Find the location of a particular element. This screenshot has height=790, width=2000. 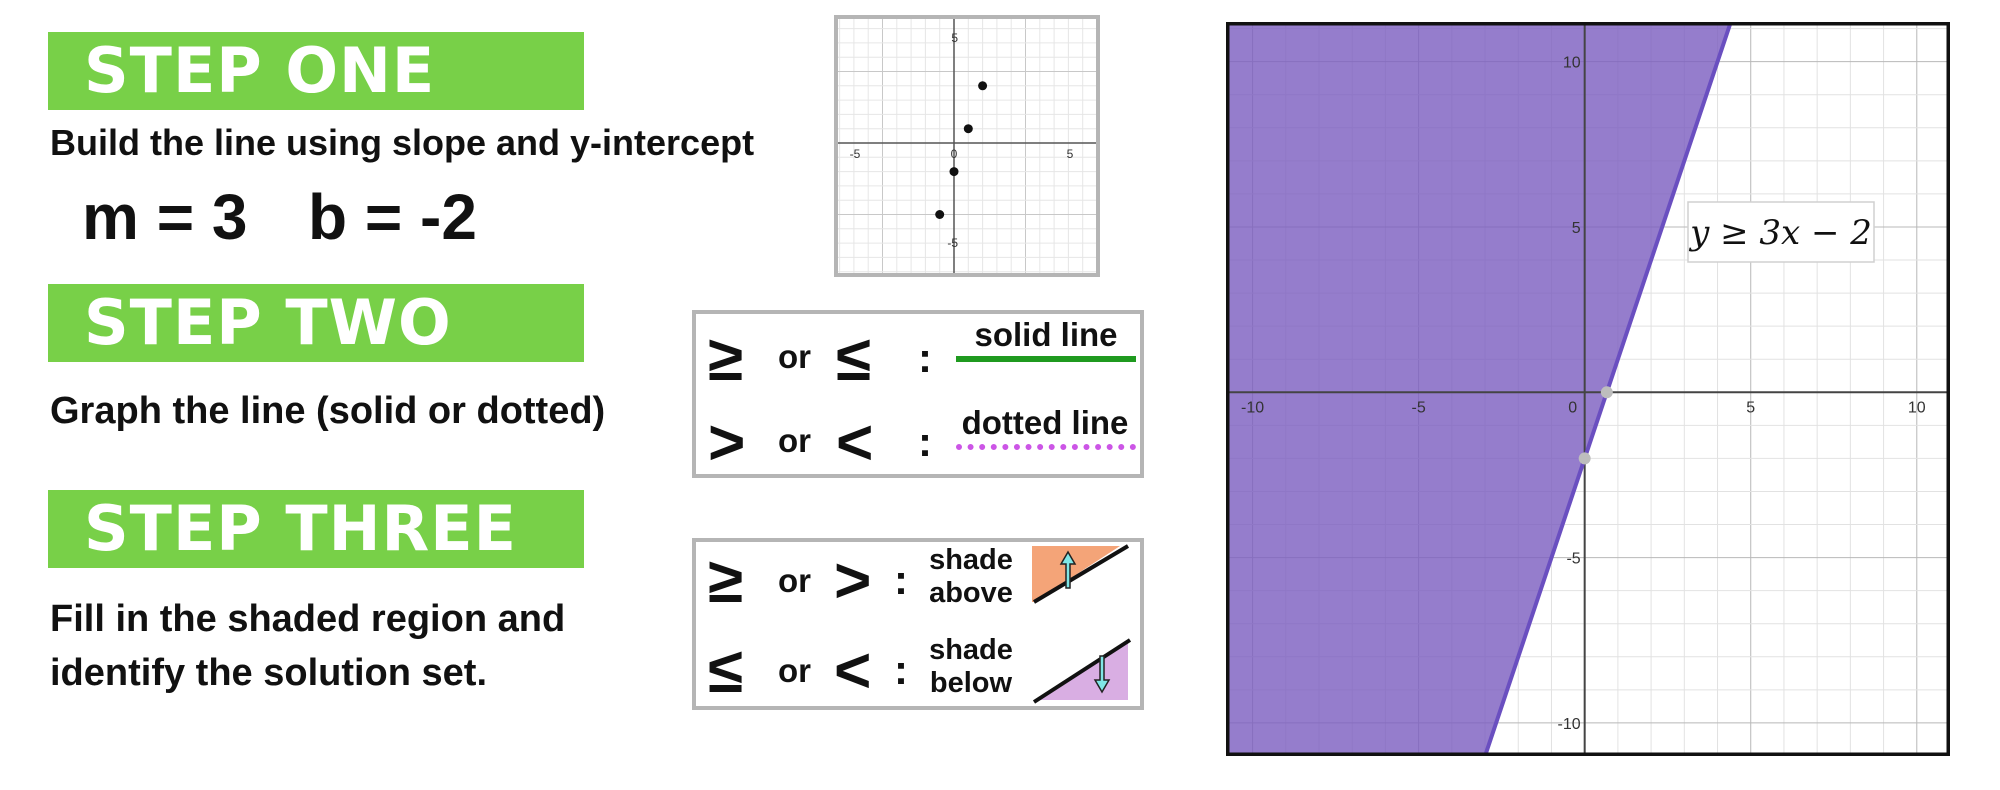

dotted-line-label: dotted line is located at coordinates (1045, 422).